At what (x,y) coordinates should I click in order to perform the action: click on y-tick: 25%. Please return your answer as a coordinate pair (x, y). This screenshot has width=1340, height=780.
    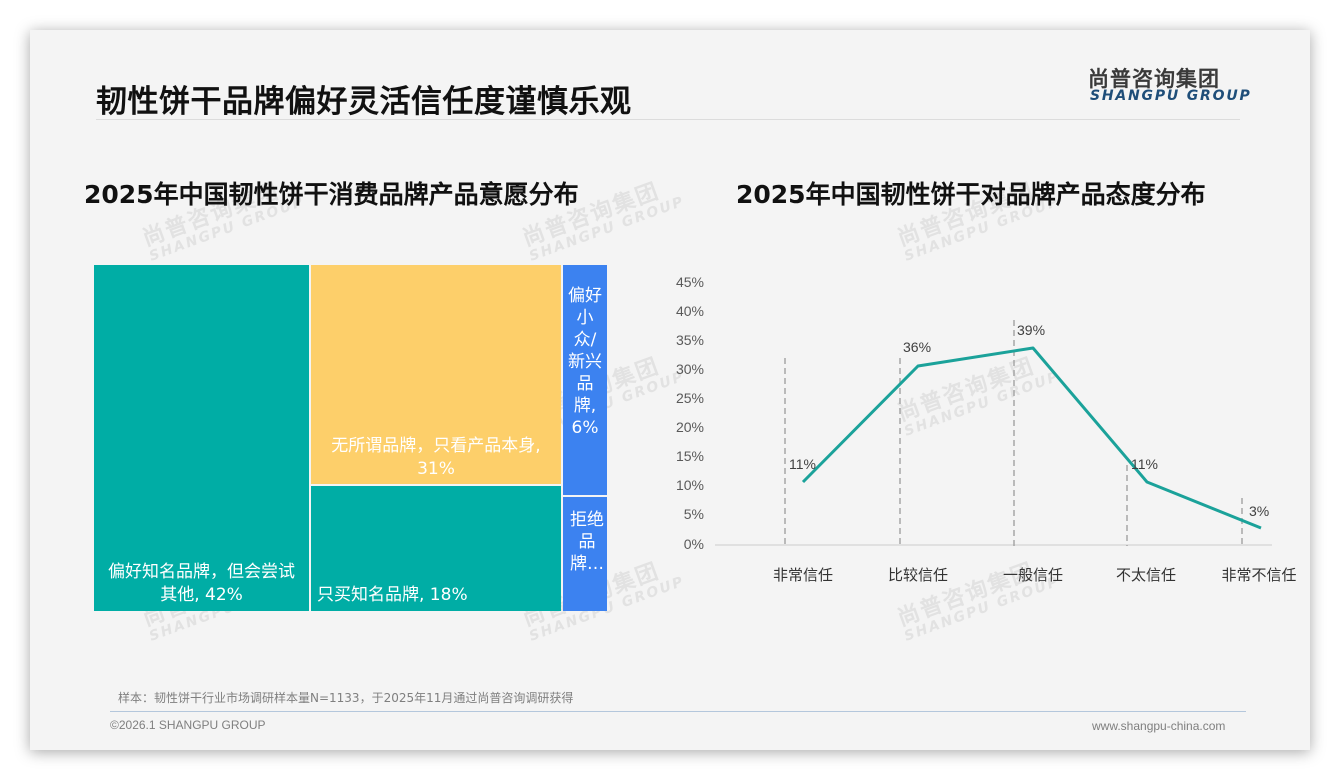
    Looking at the image, I should click on (689, 398).